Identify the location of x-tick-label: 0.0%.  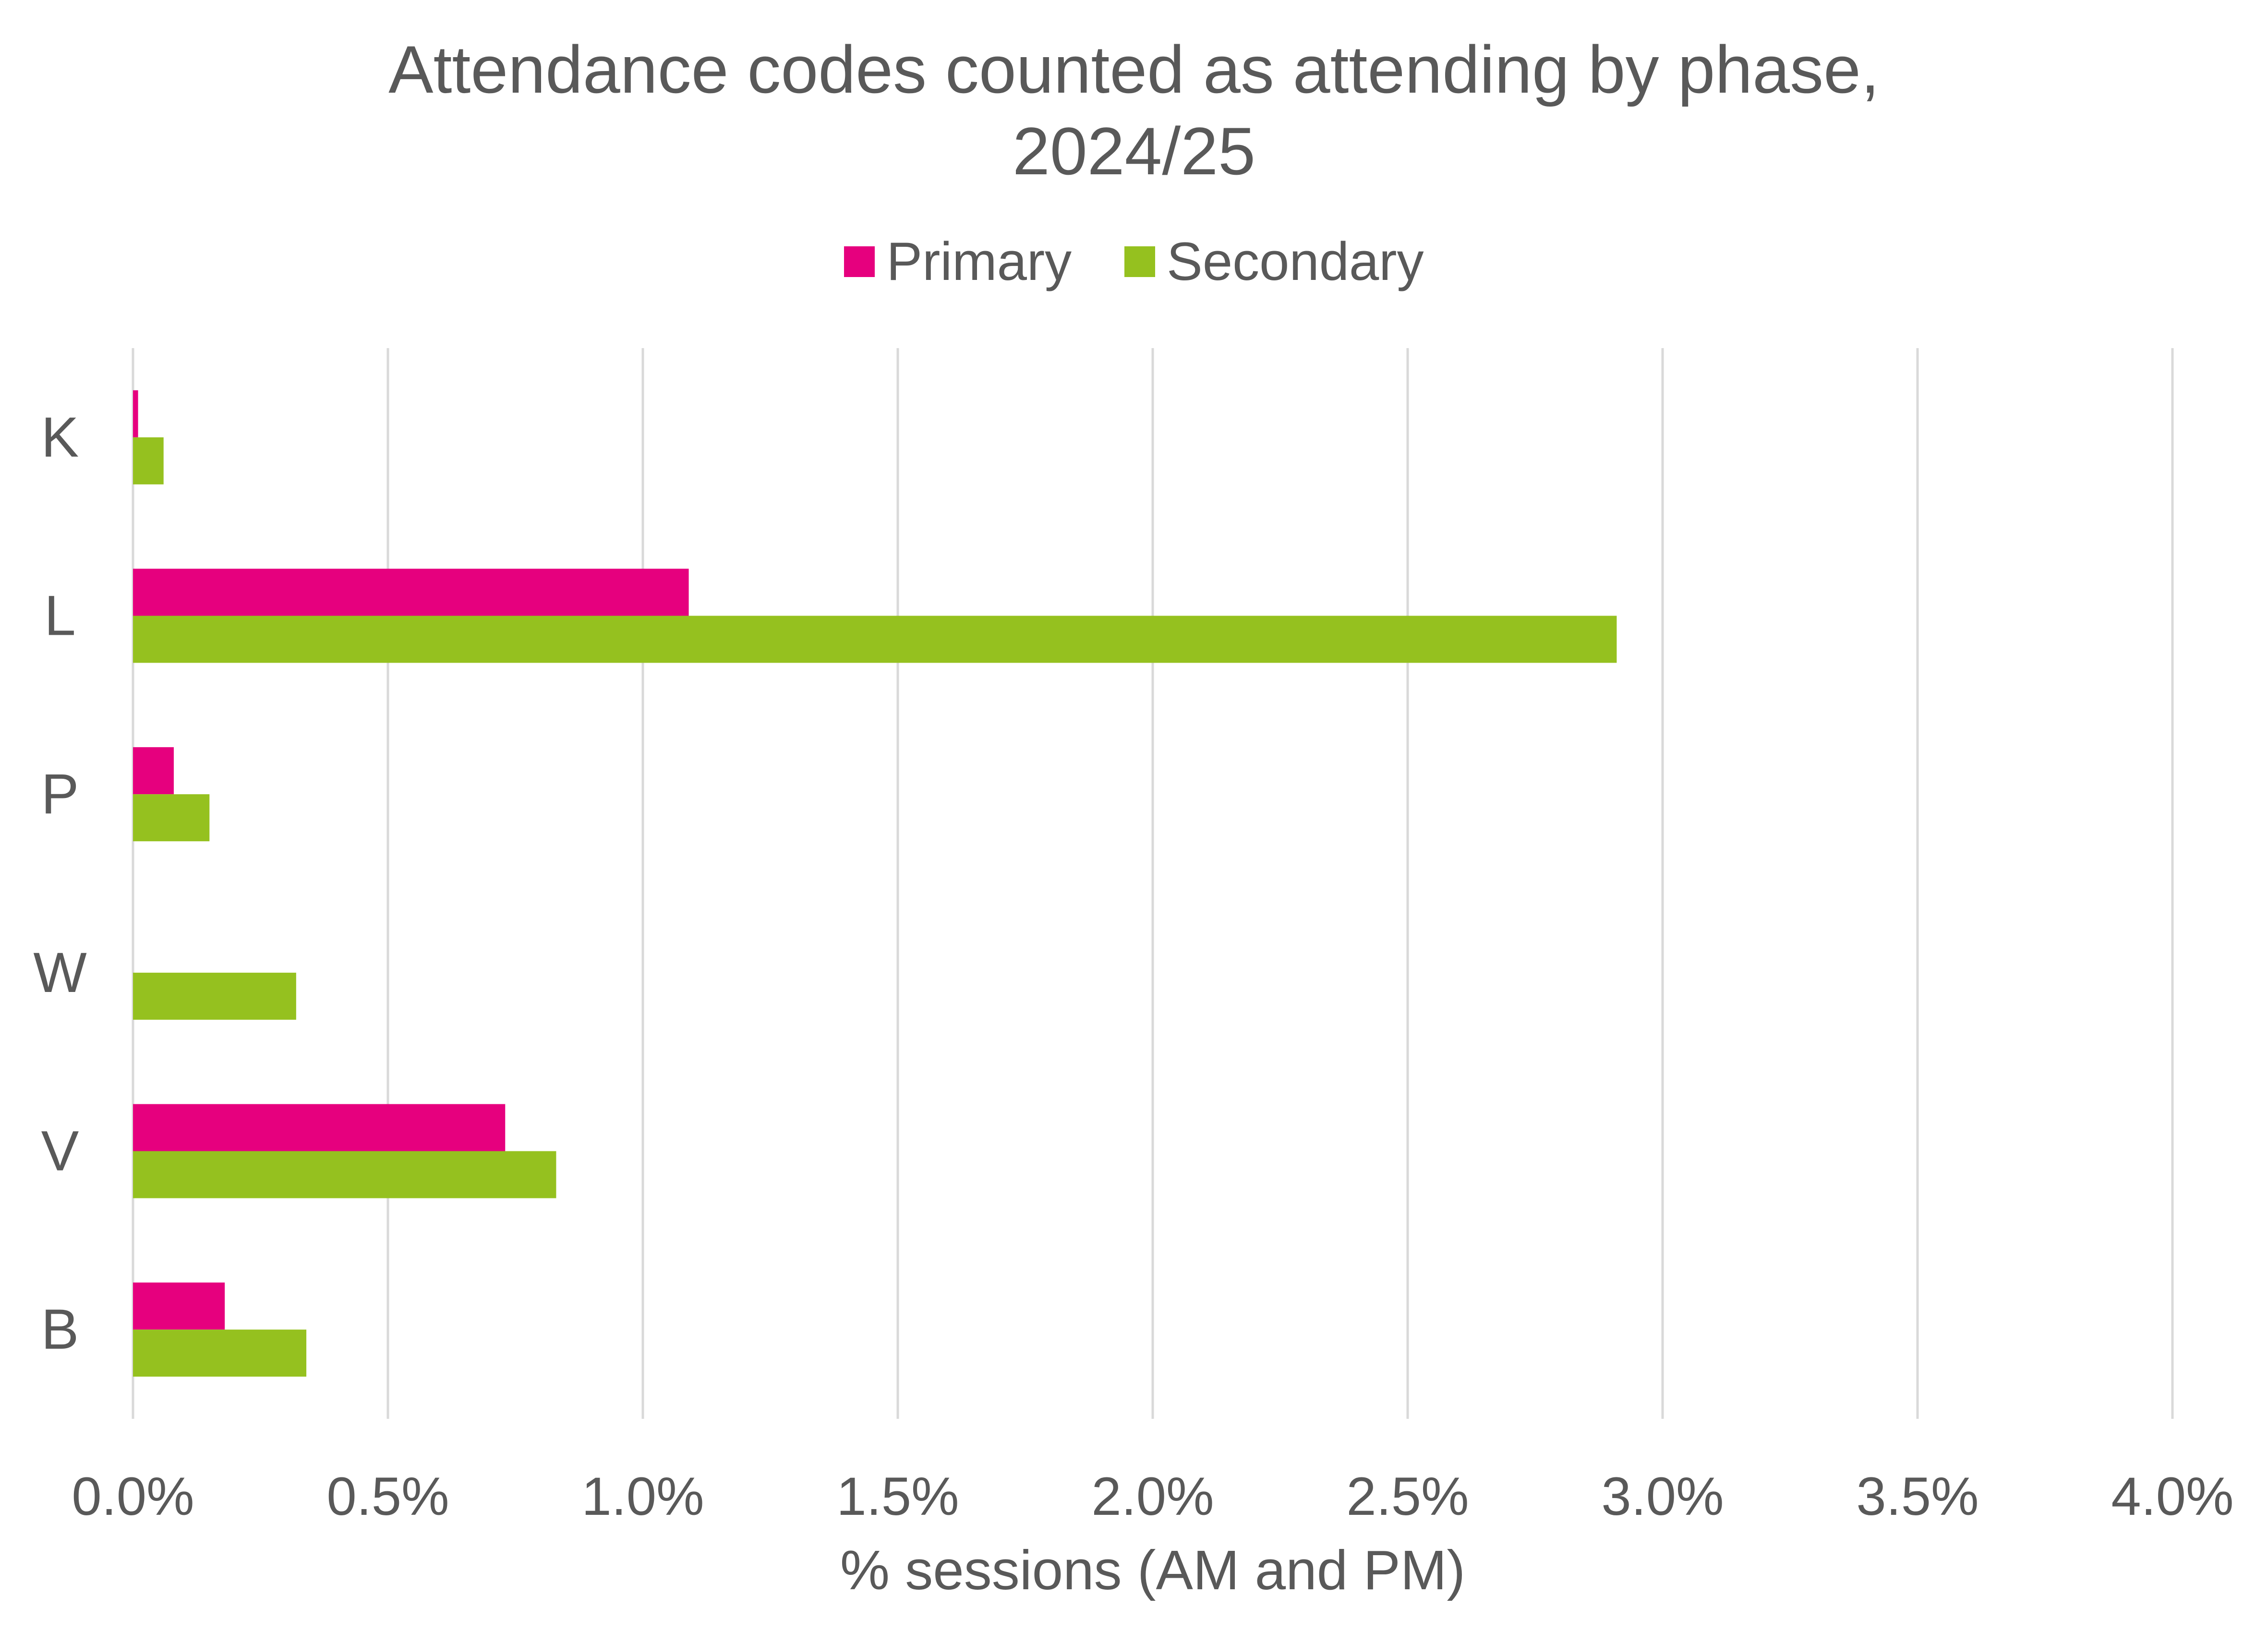
(133, 1496).